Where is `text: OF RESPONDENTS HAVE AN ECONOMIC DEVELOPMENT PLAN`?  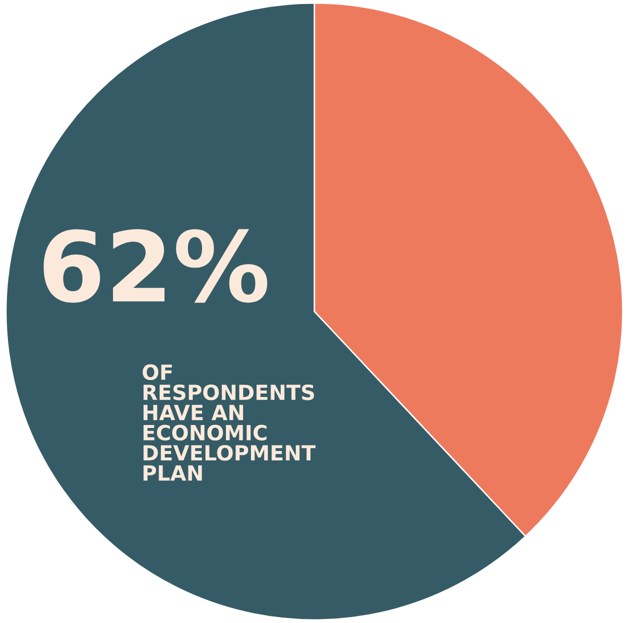 text: OF RESPONDENTS HAVE AN ECONOMIC DEVELOPMENT PLAN is located at coordinates (229, 422).